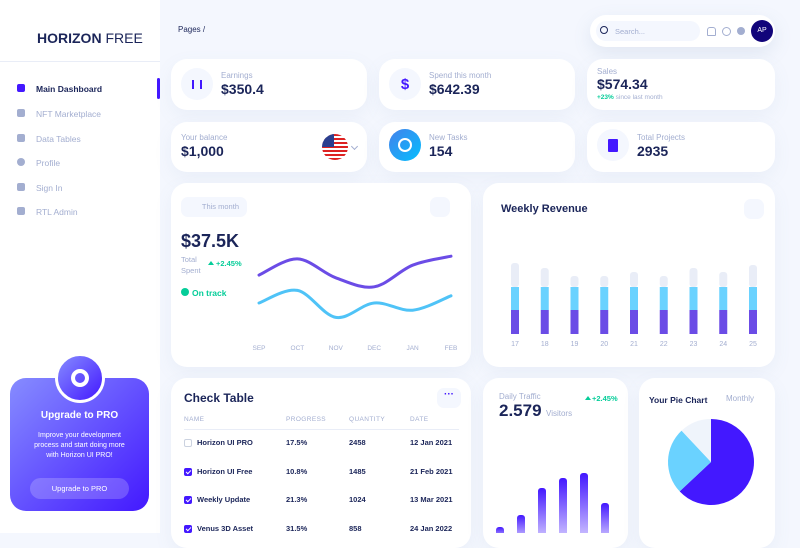 The width and height of the screenshot is (800, 548). What do you see at coordinates (431, 471) in the screenshot?
I see `table-cell: 21 Feb 2021` at bounding box center [431, 471].